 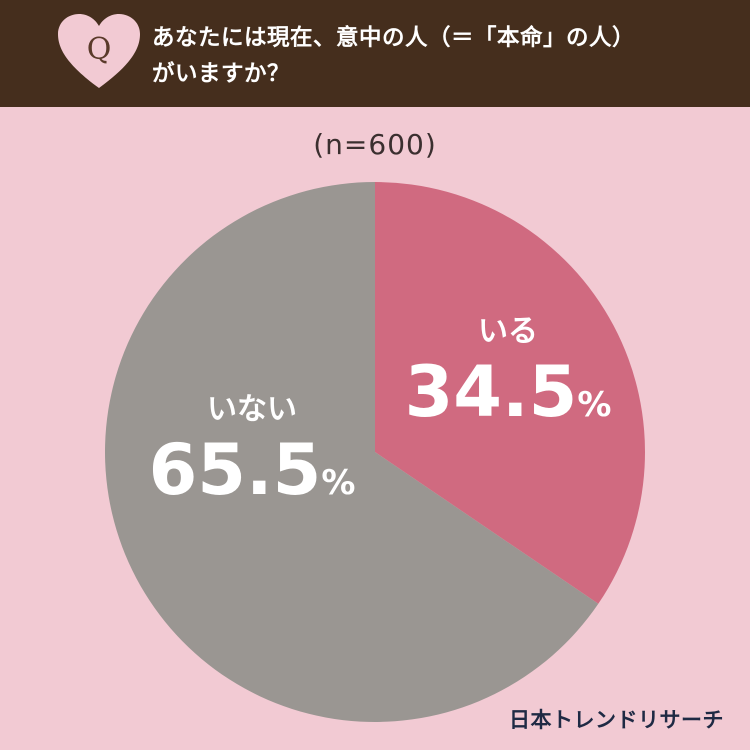 I want to click on q-letter: Q, so click(x=99, y=49).